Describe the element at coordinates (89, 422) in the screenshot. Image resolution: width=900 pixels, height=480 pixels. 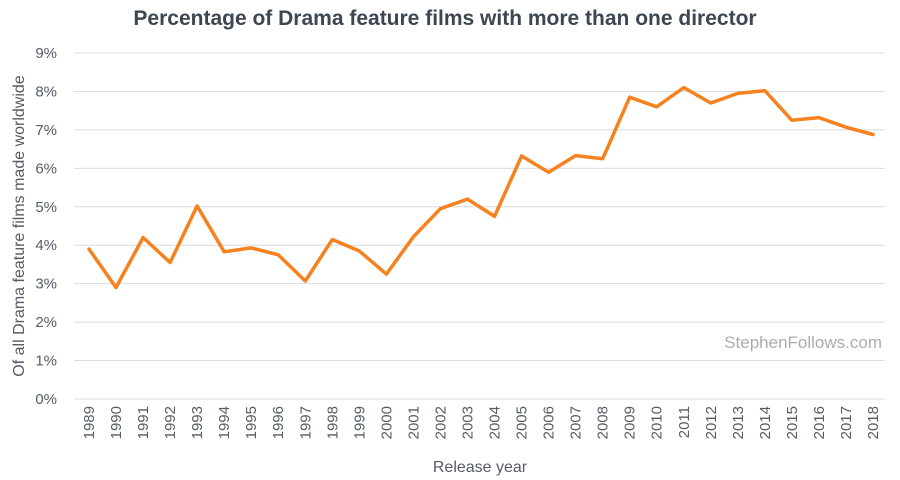
I see `x-tick-label: 1989` at that location.